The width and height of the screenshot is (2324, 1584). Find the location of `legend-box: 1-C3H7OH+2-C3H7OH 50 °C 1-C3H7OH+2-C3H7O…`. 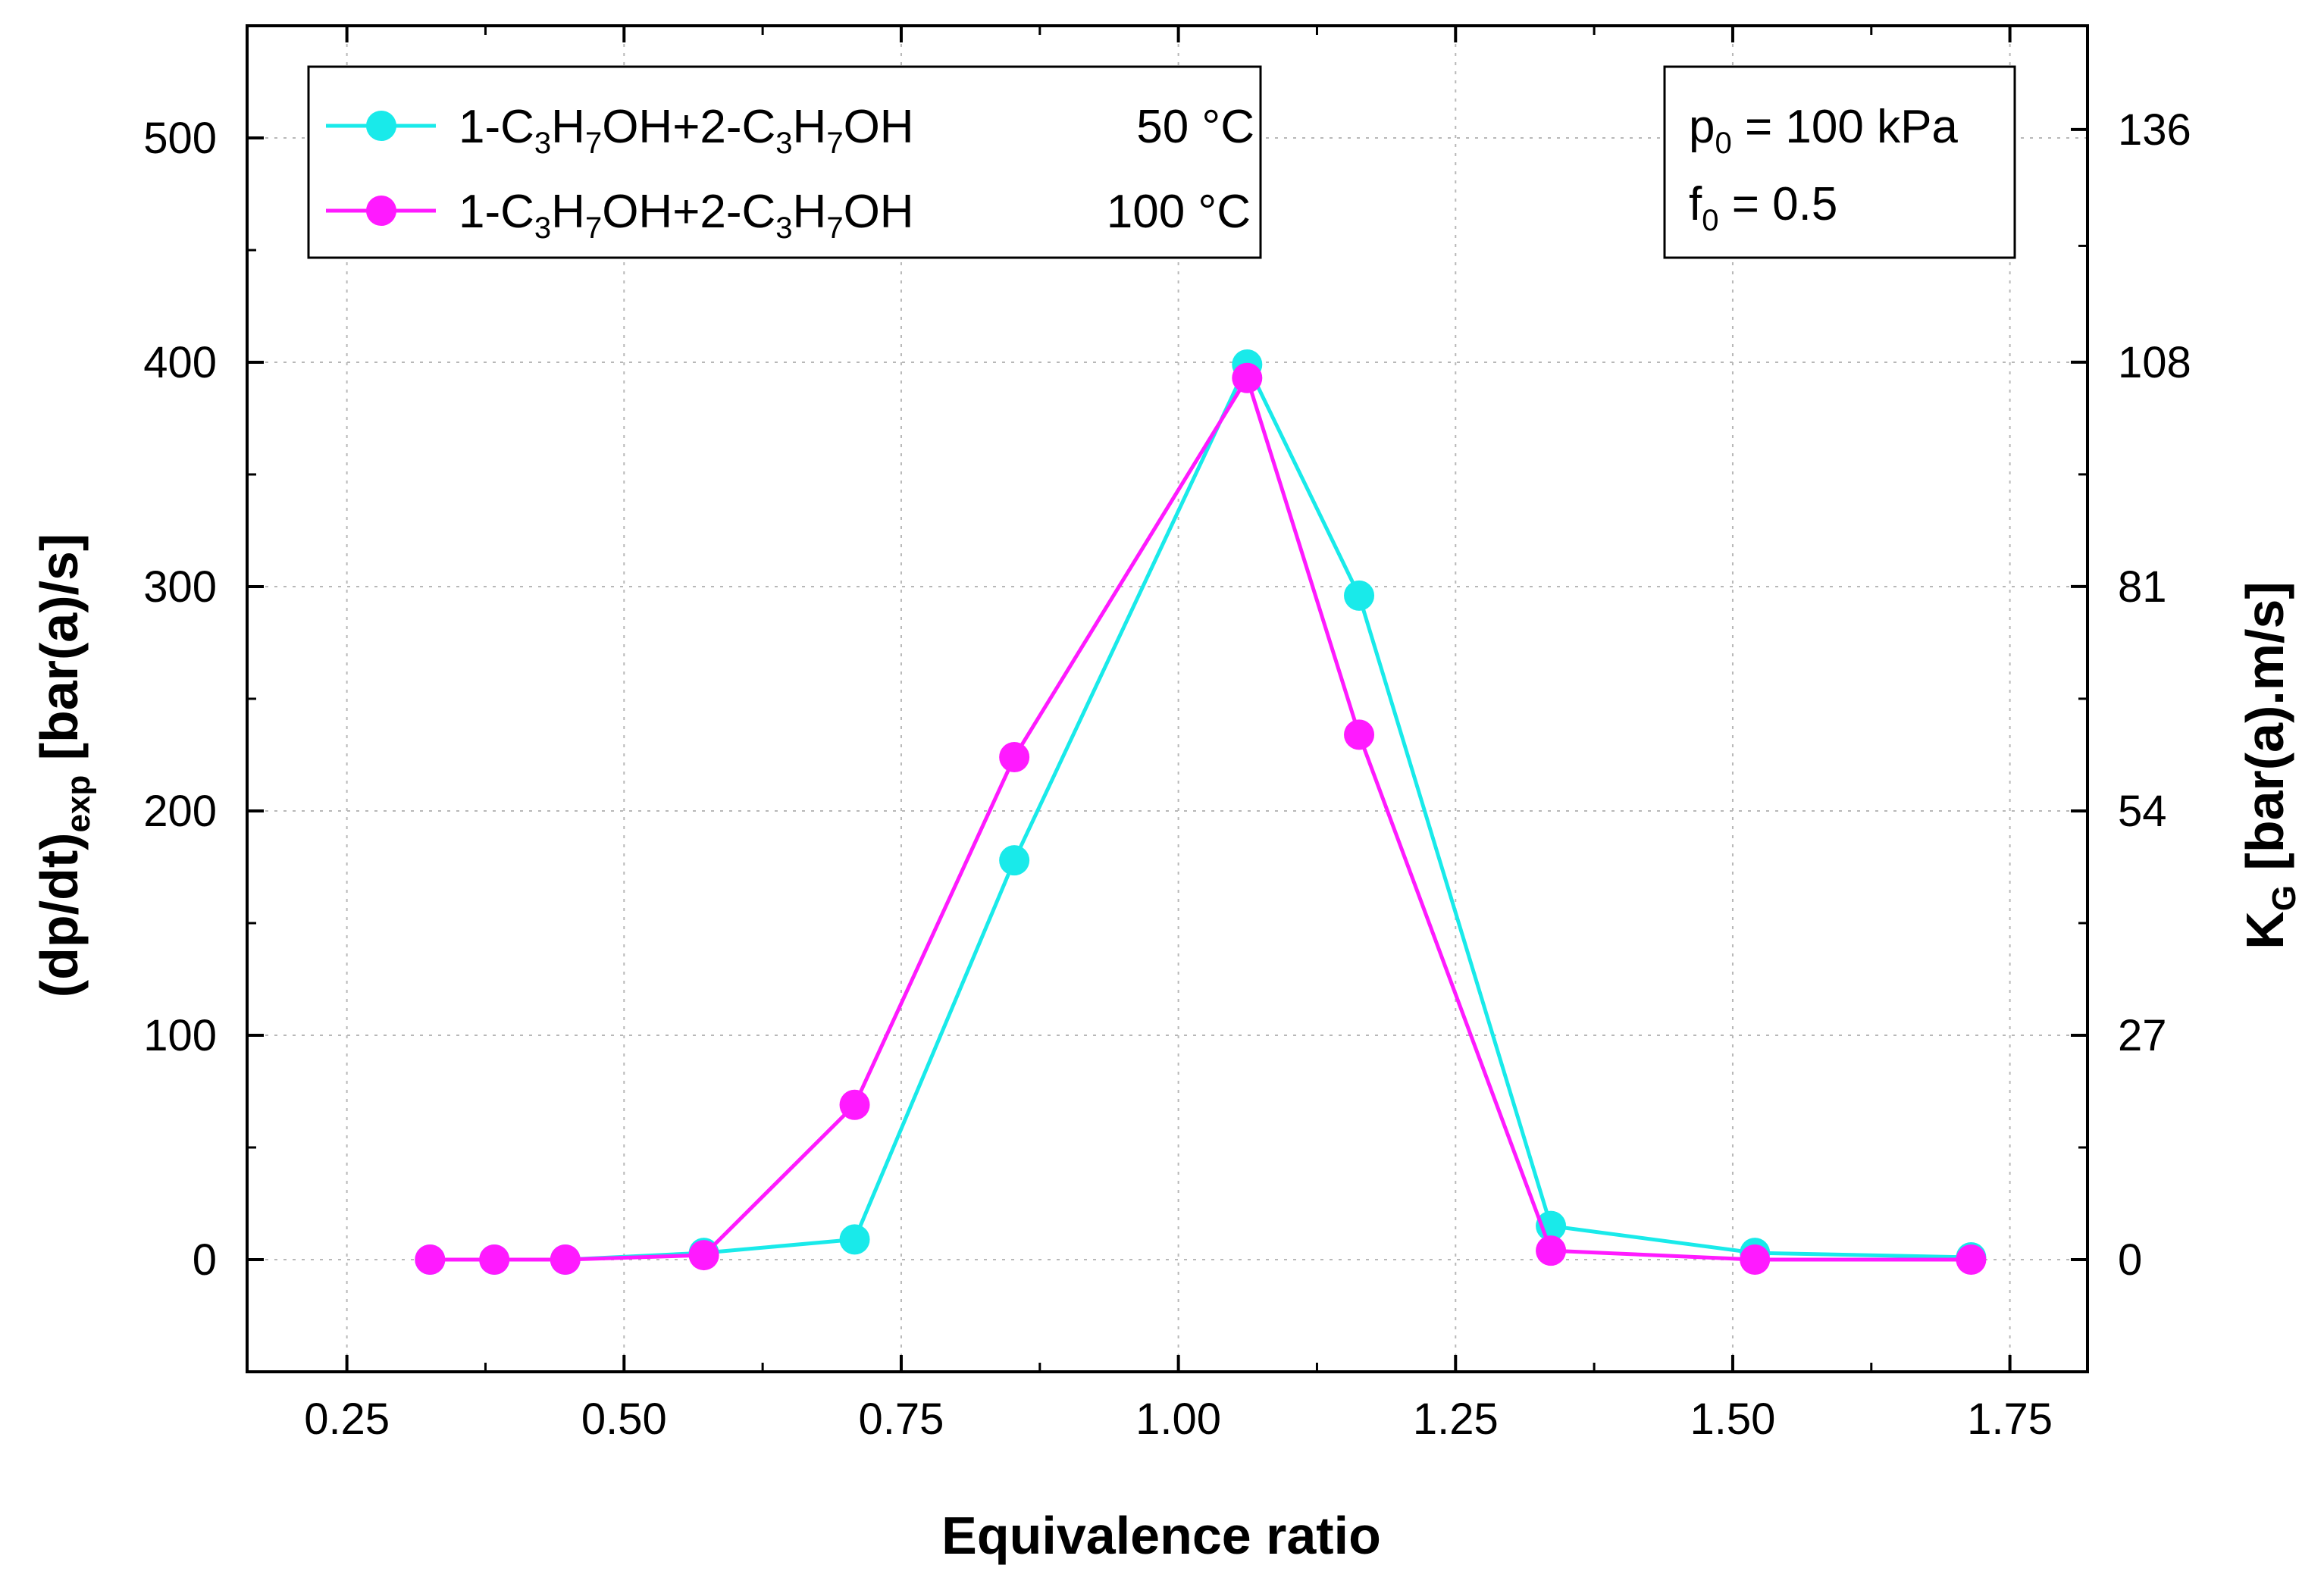

legend-box: 1-C3H7OH+2-C3H7OH 50 °C 1-C3H7OH+2-C3H7O… is located at coordinates (784, 162).